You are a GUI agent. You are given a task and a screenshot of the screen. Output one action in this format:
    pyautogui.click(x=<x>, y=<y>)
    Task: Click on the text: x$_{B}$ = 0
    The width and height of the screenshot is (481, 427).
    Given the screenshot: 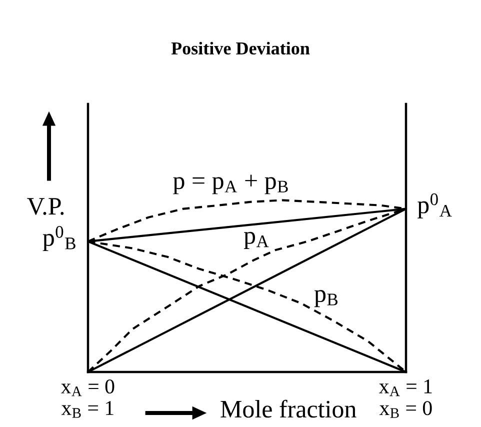 What is the action you would take?
    pyautogui.click(x=405, y=409)
    